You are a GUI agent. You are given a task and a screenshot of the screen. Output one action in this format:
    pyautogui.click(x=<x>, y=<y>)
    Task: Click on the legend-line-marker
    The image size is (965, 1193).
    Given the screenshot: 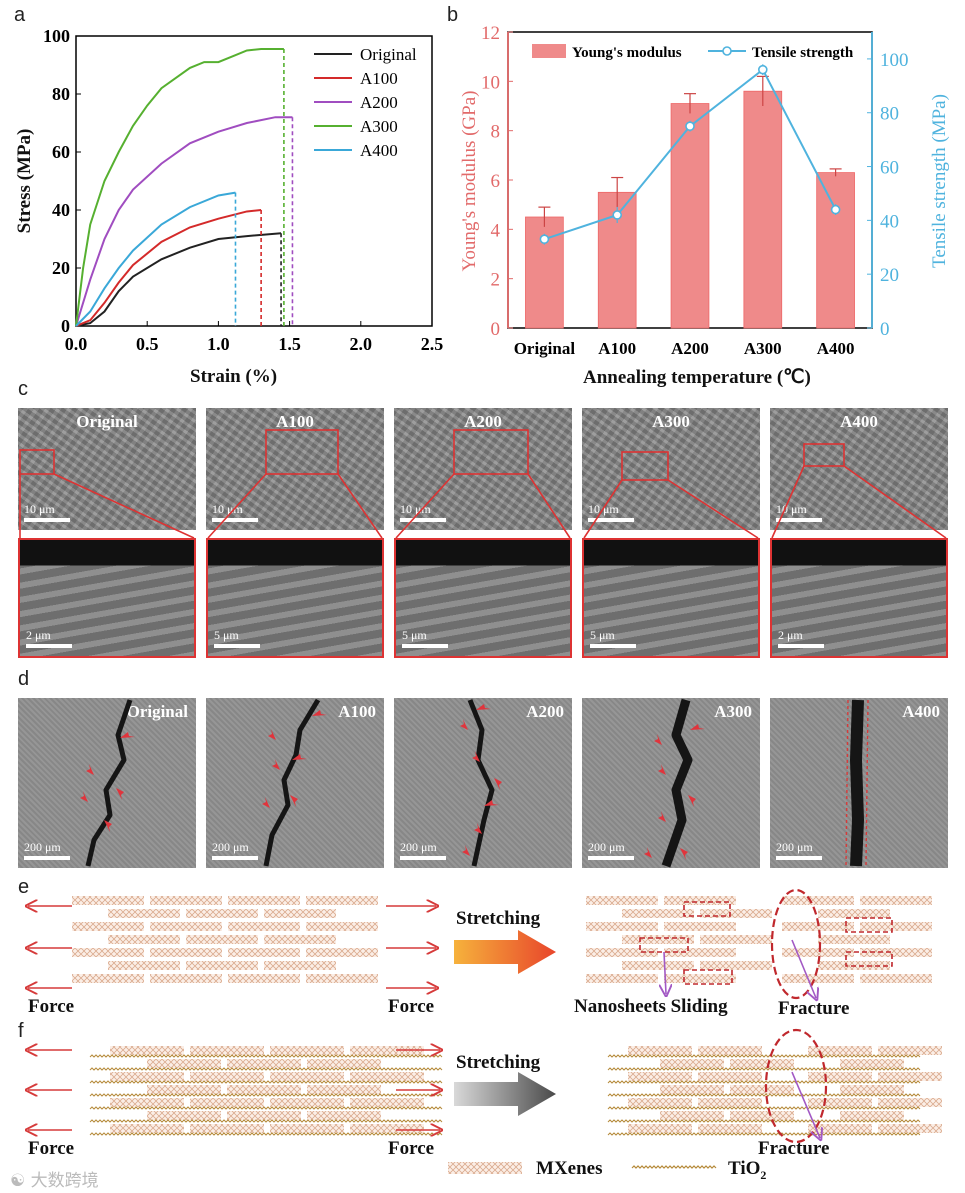 What is the action you would take?
    pyautogui.click(x=727, y=51)
    